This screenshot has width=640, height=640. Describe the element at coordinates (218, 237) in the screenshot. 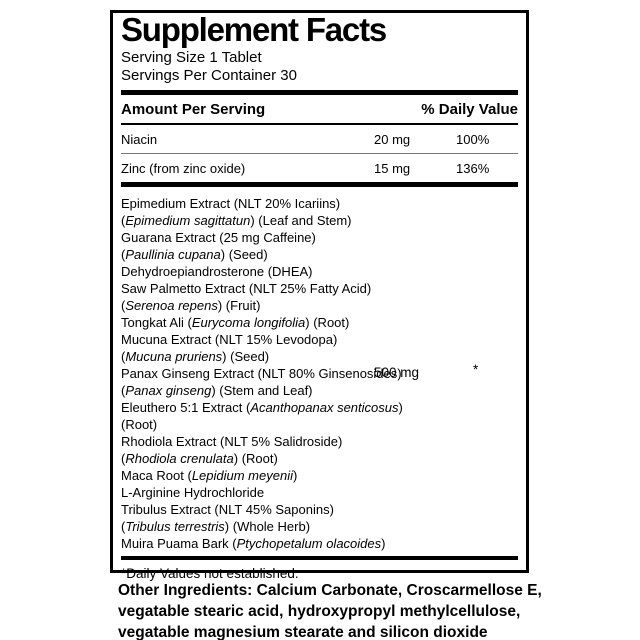

I see `ingredient-text: Guarana Extract (25 mg Caffeine)` at that location.